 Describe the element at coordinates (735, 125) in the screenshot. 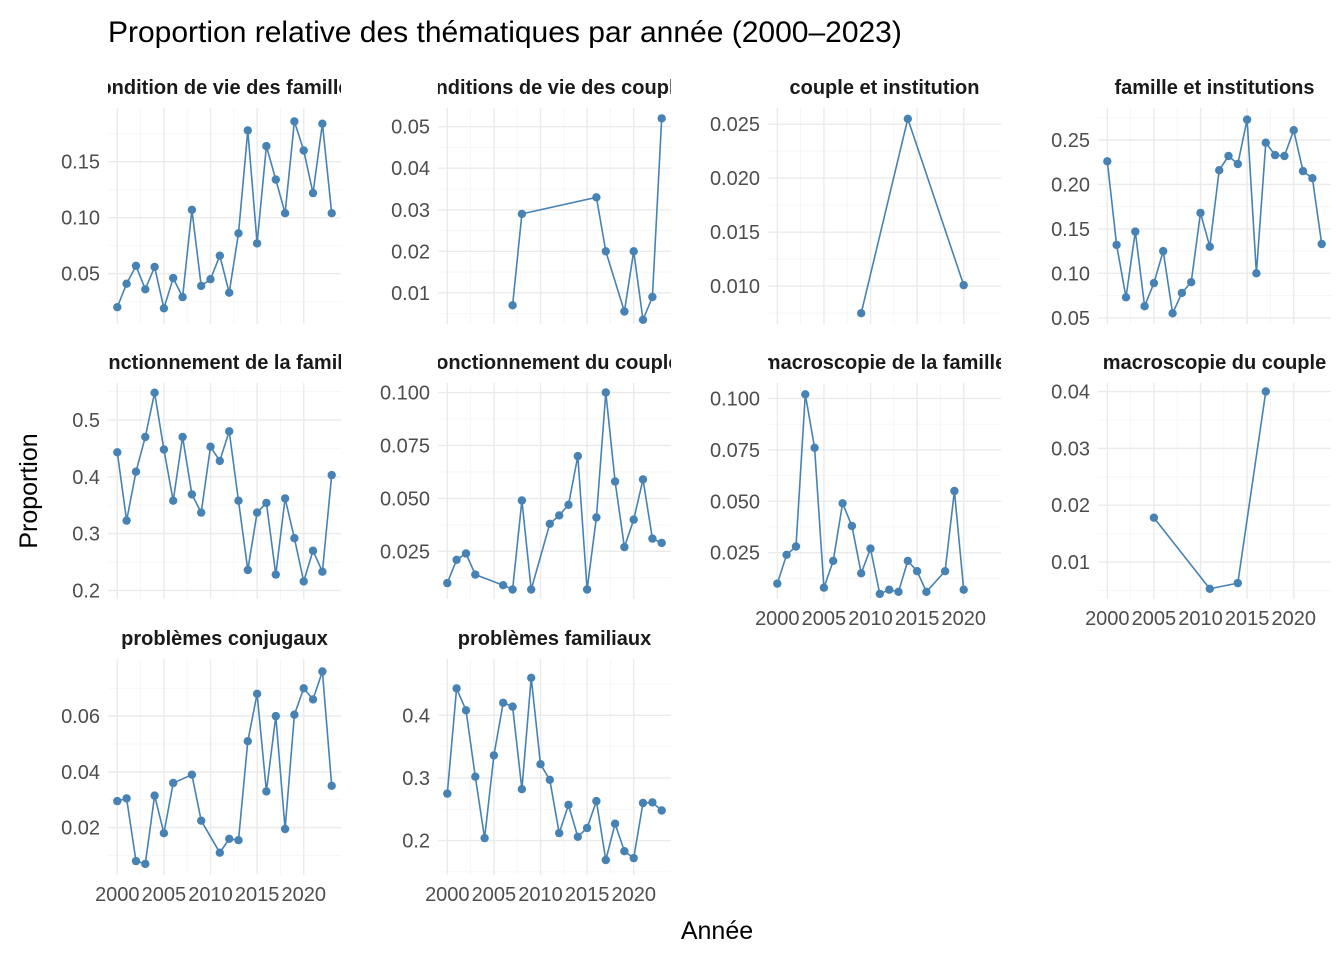

I see `y-tick-label: 0.025` at that location.